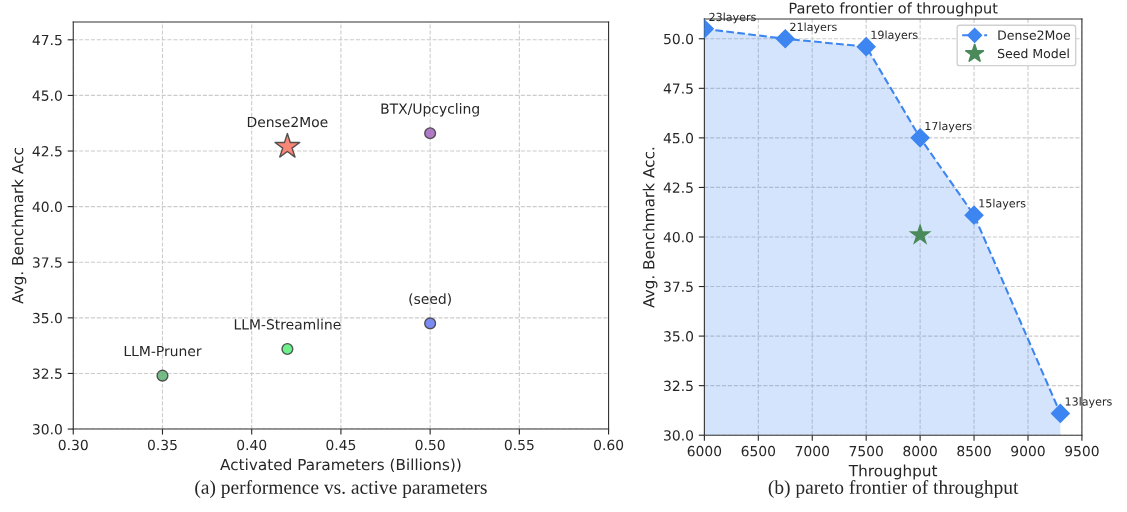 Image resolution: width=1127 pixels, height=512 pixels. Describe the element at coordinates (287, 122) in the screenshot. I see `annotation: Dense2Moe` at that location.